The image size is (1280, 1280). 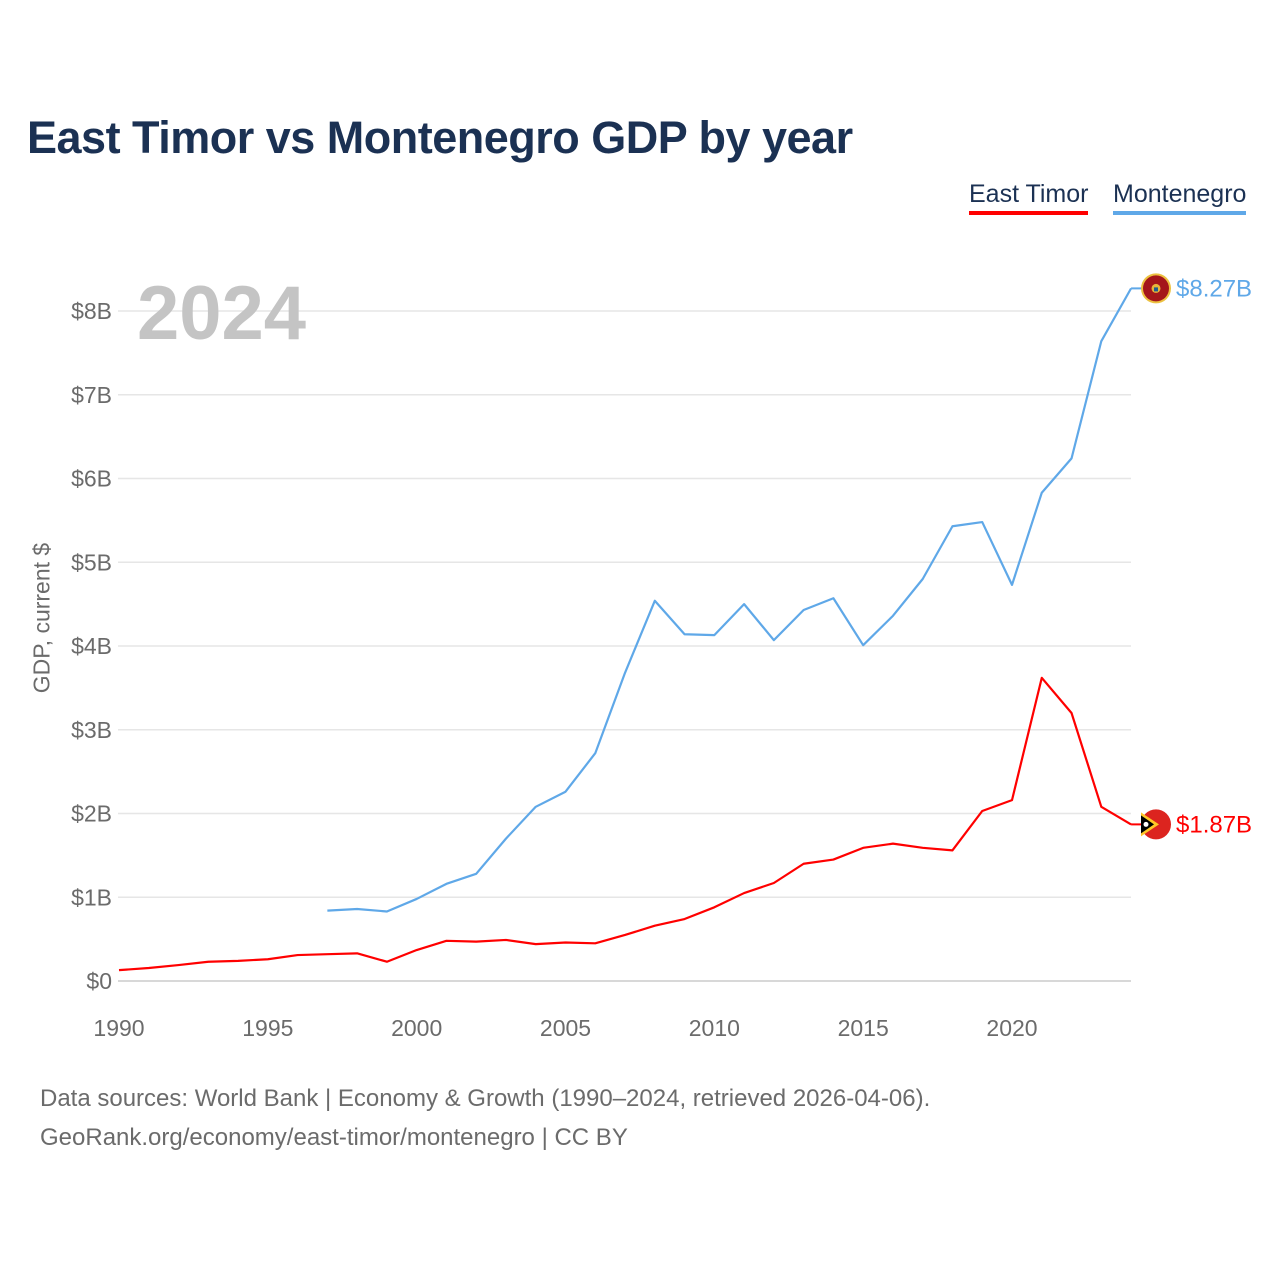 What do you see at coordinates (91, 395) in the screenshot?
I see `y-tick-label: $7B` at bounding box center [91, 395].